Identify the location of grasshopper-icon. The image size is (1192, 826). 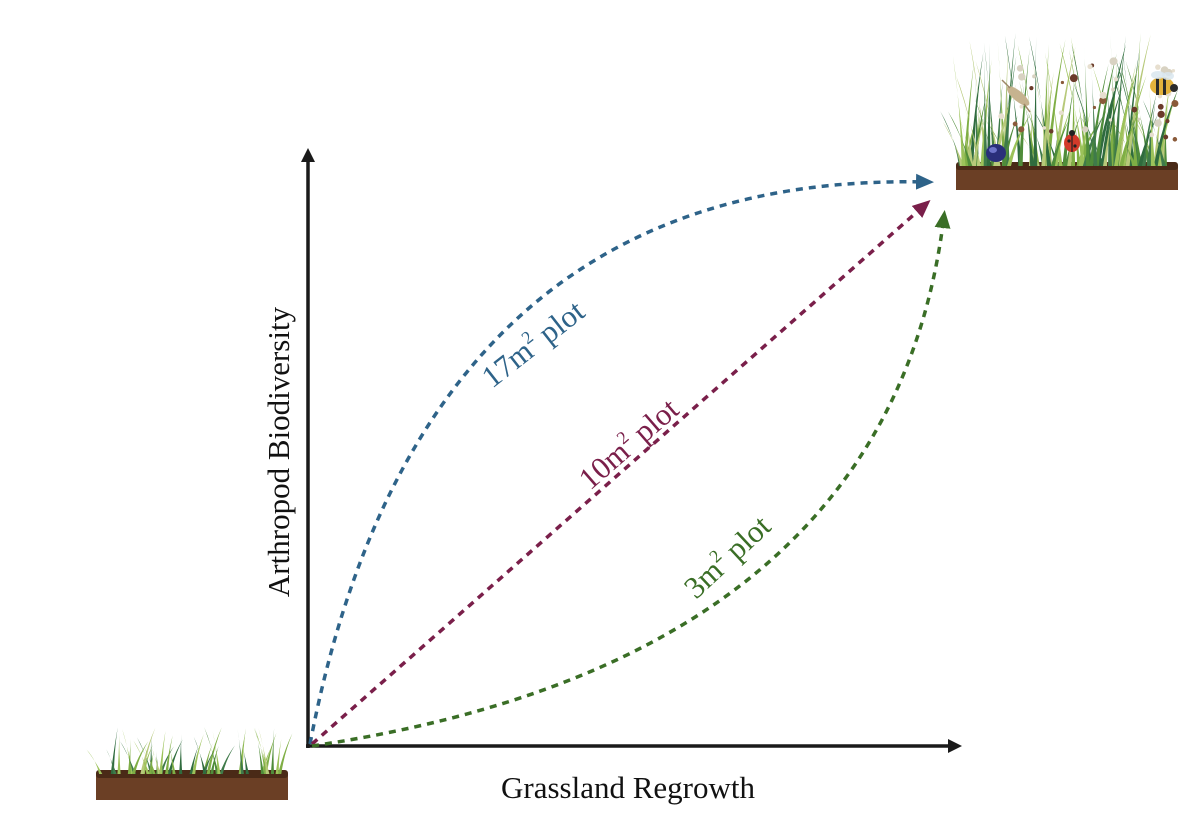
(1016, 96).